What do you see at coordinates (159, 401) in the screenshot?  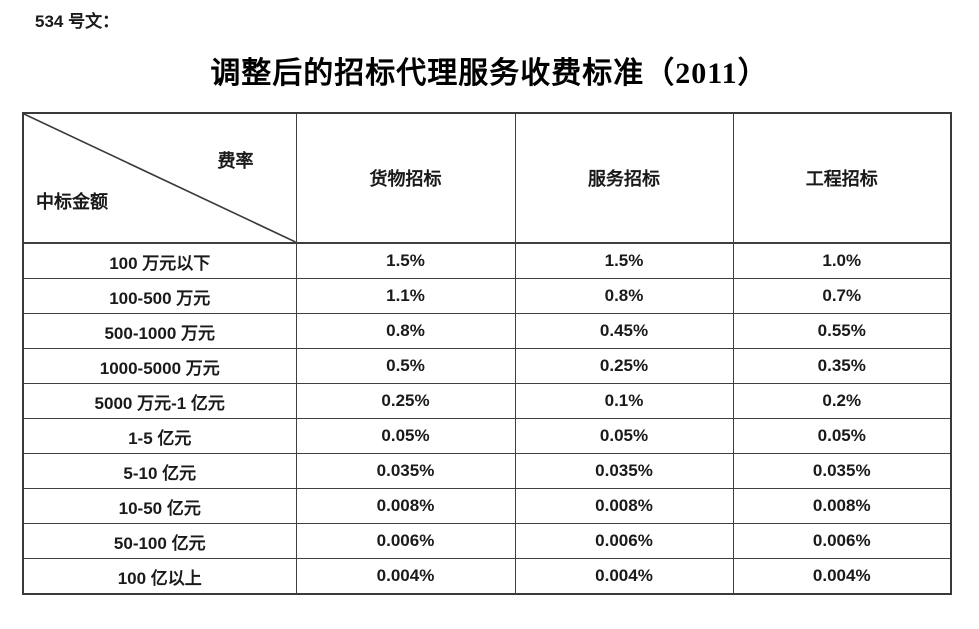 I see `amount-range-cell: 5000 万元-1 亿元` at bounding box center [159, 401].